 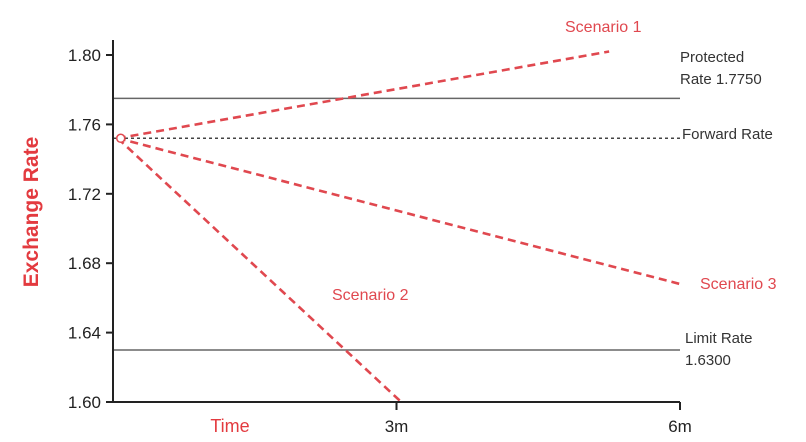 I want to click on y-tick-label: 1.72, so click(x=84, y=194).